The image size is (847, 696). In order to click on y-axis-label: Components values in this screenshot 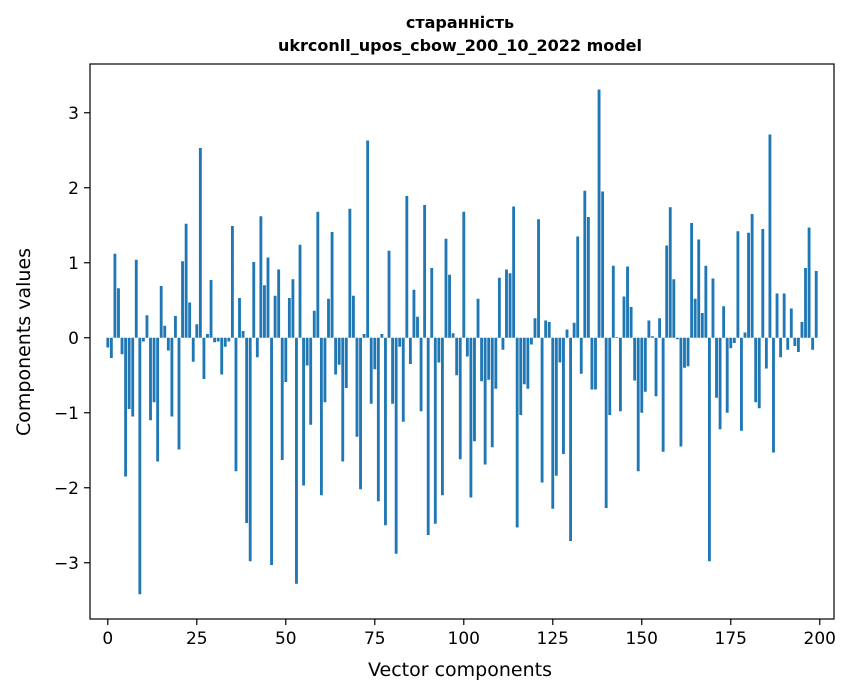, I will do `click(24, 342)`.